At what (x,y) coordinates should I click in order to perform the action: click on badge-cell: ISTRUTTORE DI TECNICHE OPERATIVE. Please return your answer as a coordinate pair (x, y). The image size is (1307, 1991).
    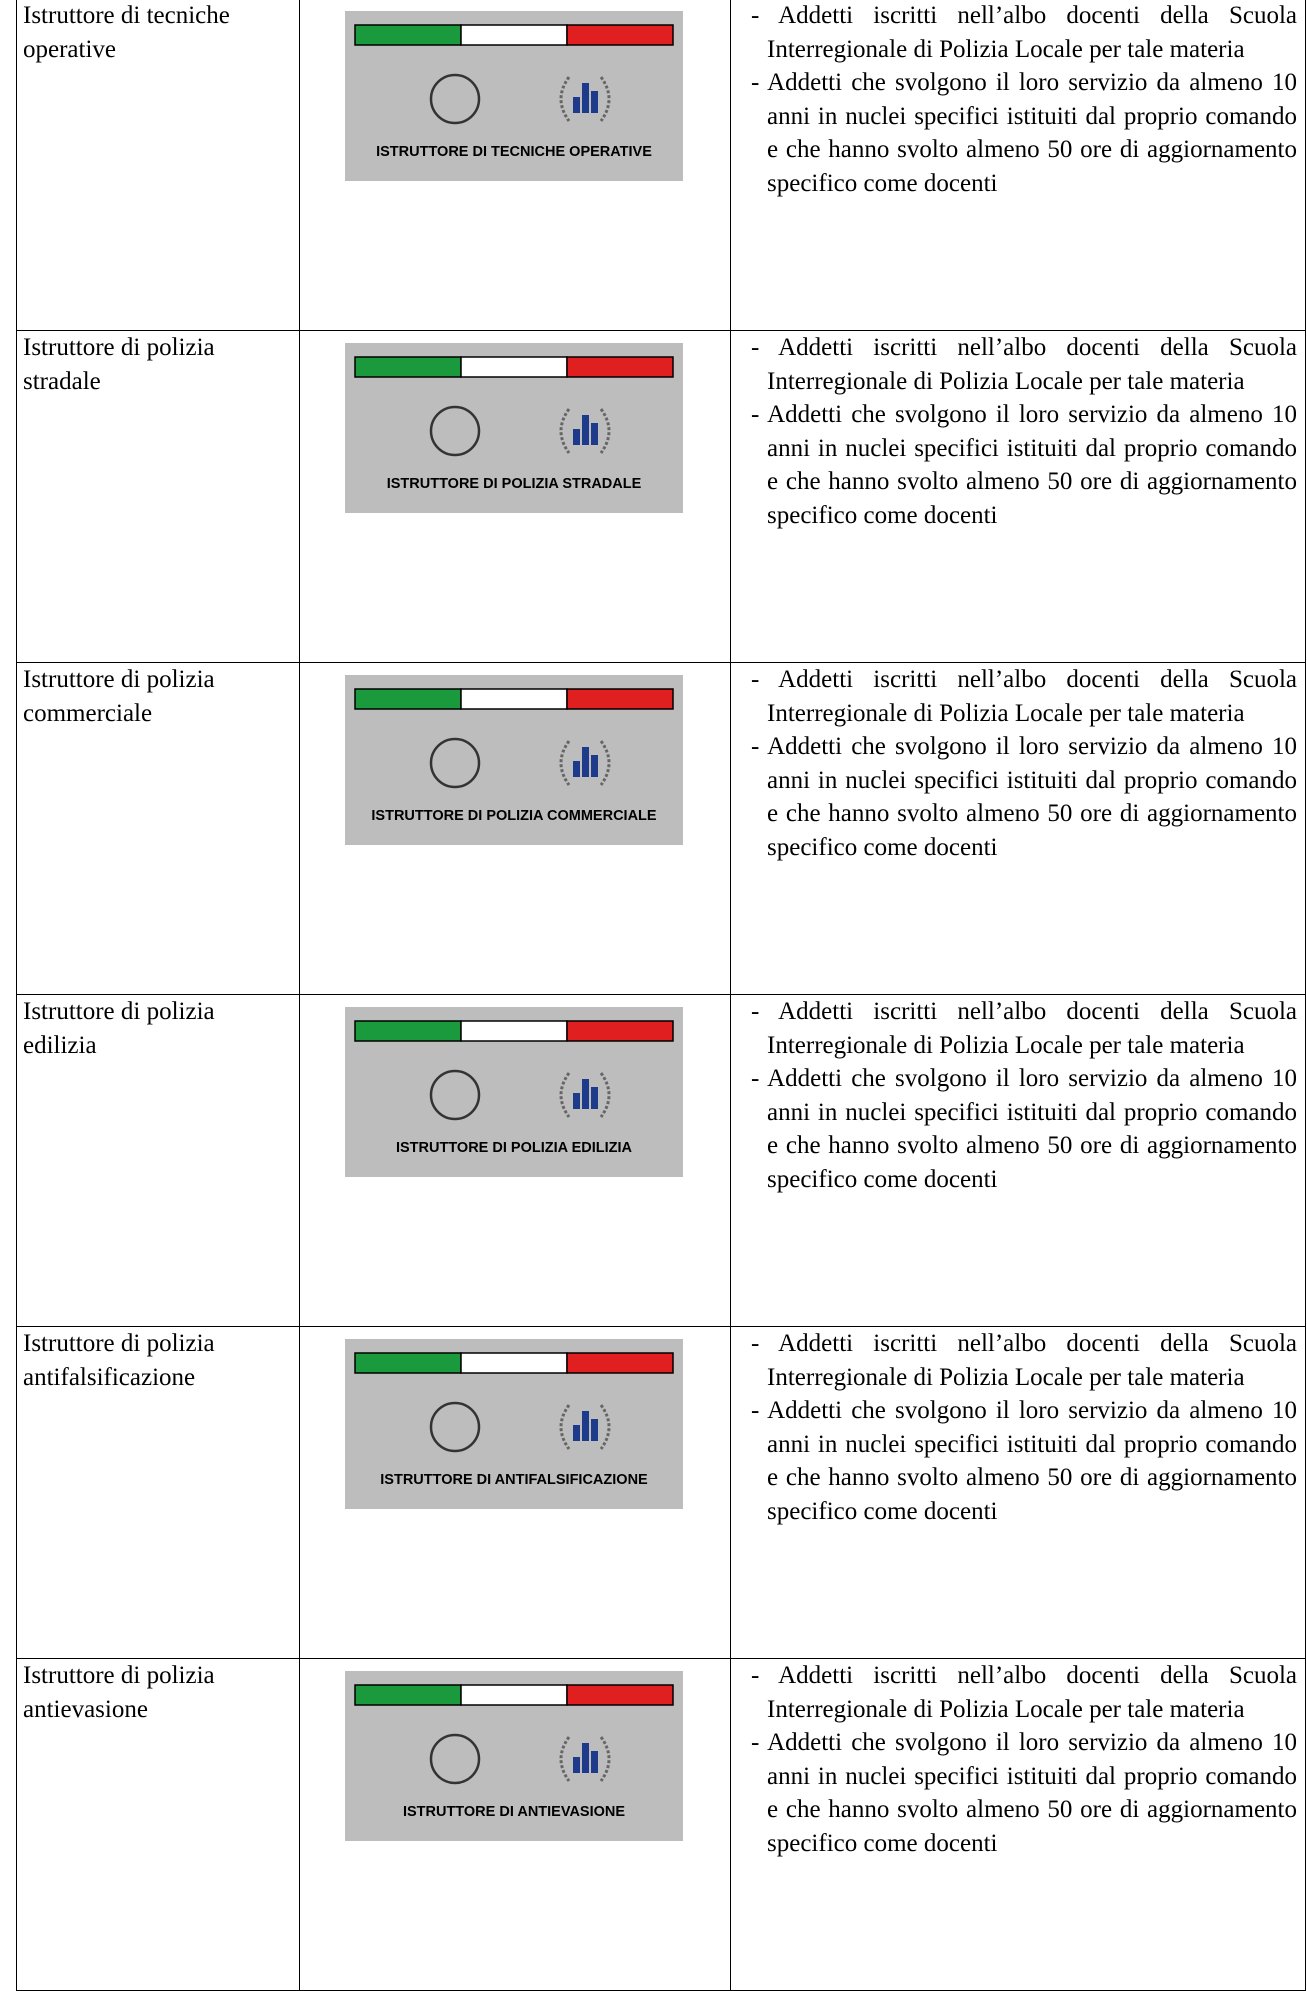
    Looking at the image, I should click on (515, 165).